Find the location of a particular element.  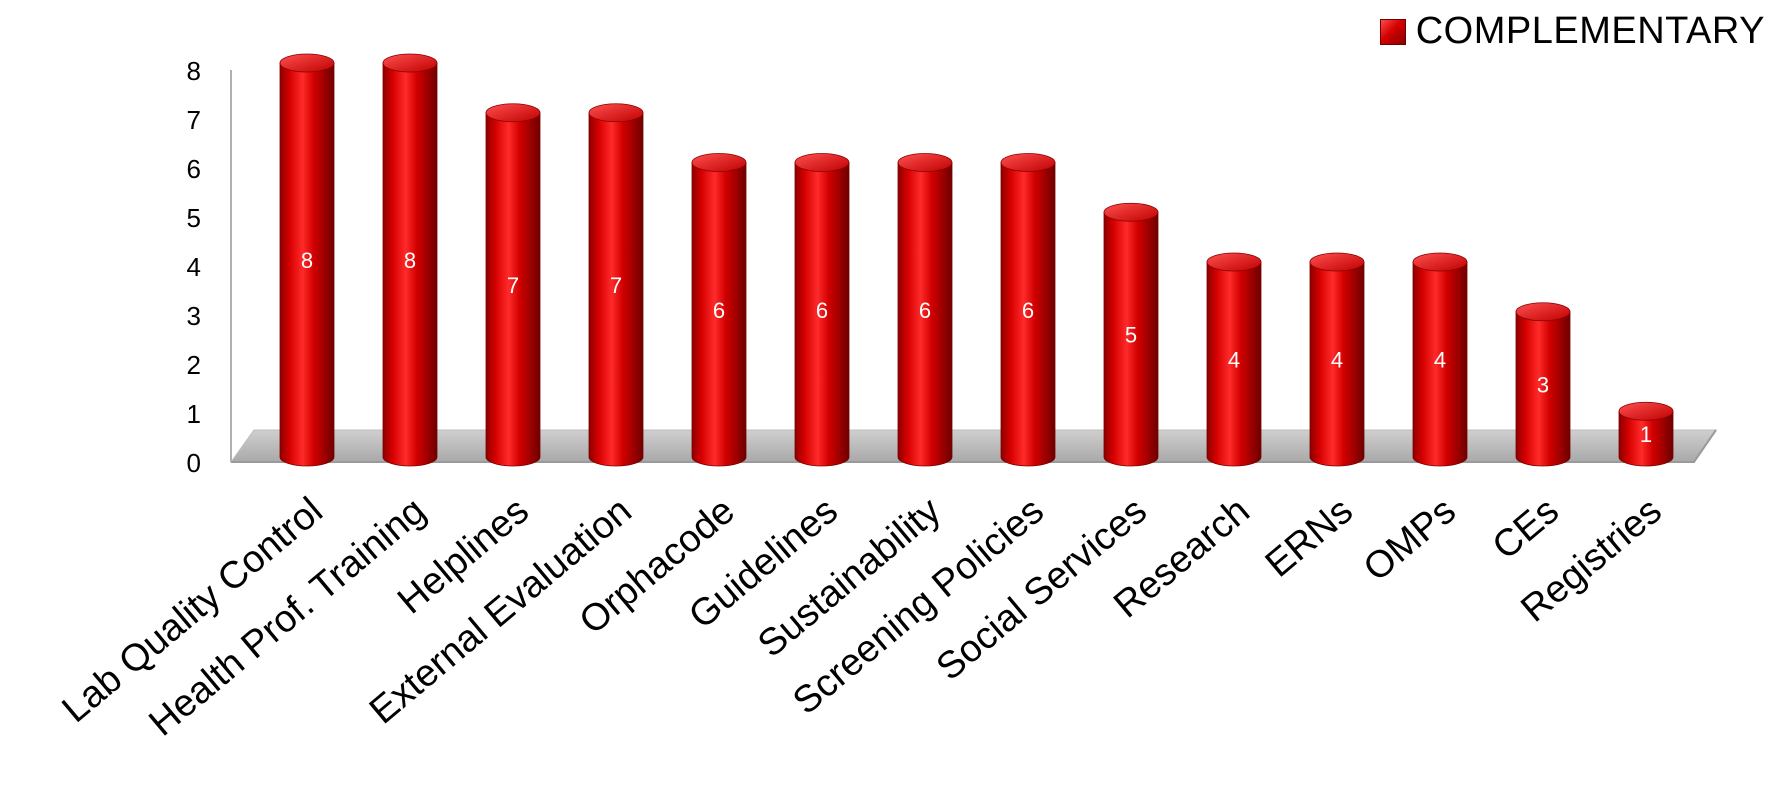

y-axis: 0 1 2 3 4 5 6 7 8 is located at coordinates (209, 267).